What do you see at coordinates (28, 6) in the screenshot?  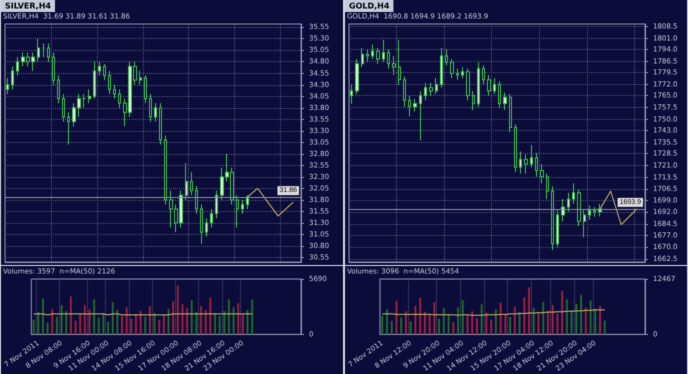 I see `chart-title: SILVER,H4` at bounding box center [28, 6].